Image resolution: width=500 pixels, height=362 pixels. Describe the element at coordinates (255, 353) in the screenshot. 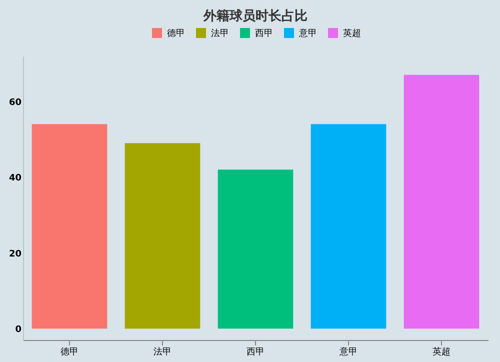

I see `x-tick-label: 西甲` at that location.